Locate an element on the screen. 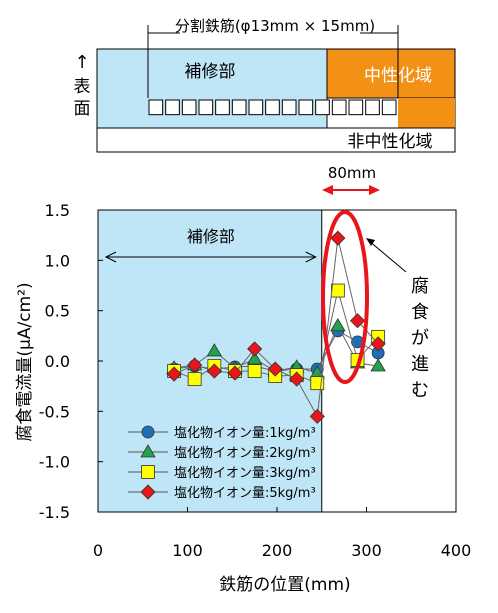  distance-arrow-left-icon is located at coordinates (327, 190).